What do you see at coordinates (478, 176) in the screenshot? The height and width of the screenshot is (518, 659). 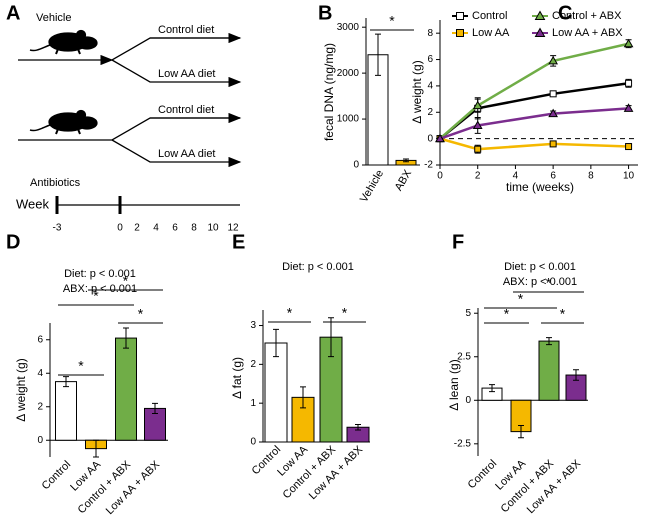 I see `x-tick-label: 2` at bounding box center [478, 176].